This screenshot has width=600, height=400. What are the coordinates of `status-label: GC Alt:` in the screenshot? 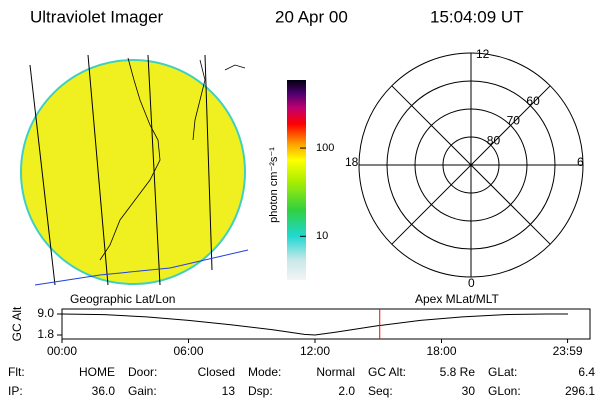 It's located at (387, 372).